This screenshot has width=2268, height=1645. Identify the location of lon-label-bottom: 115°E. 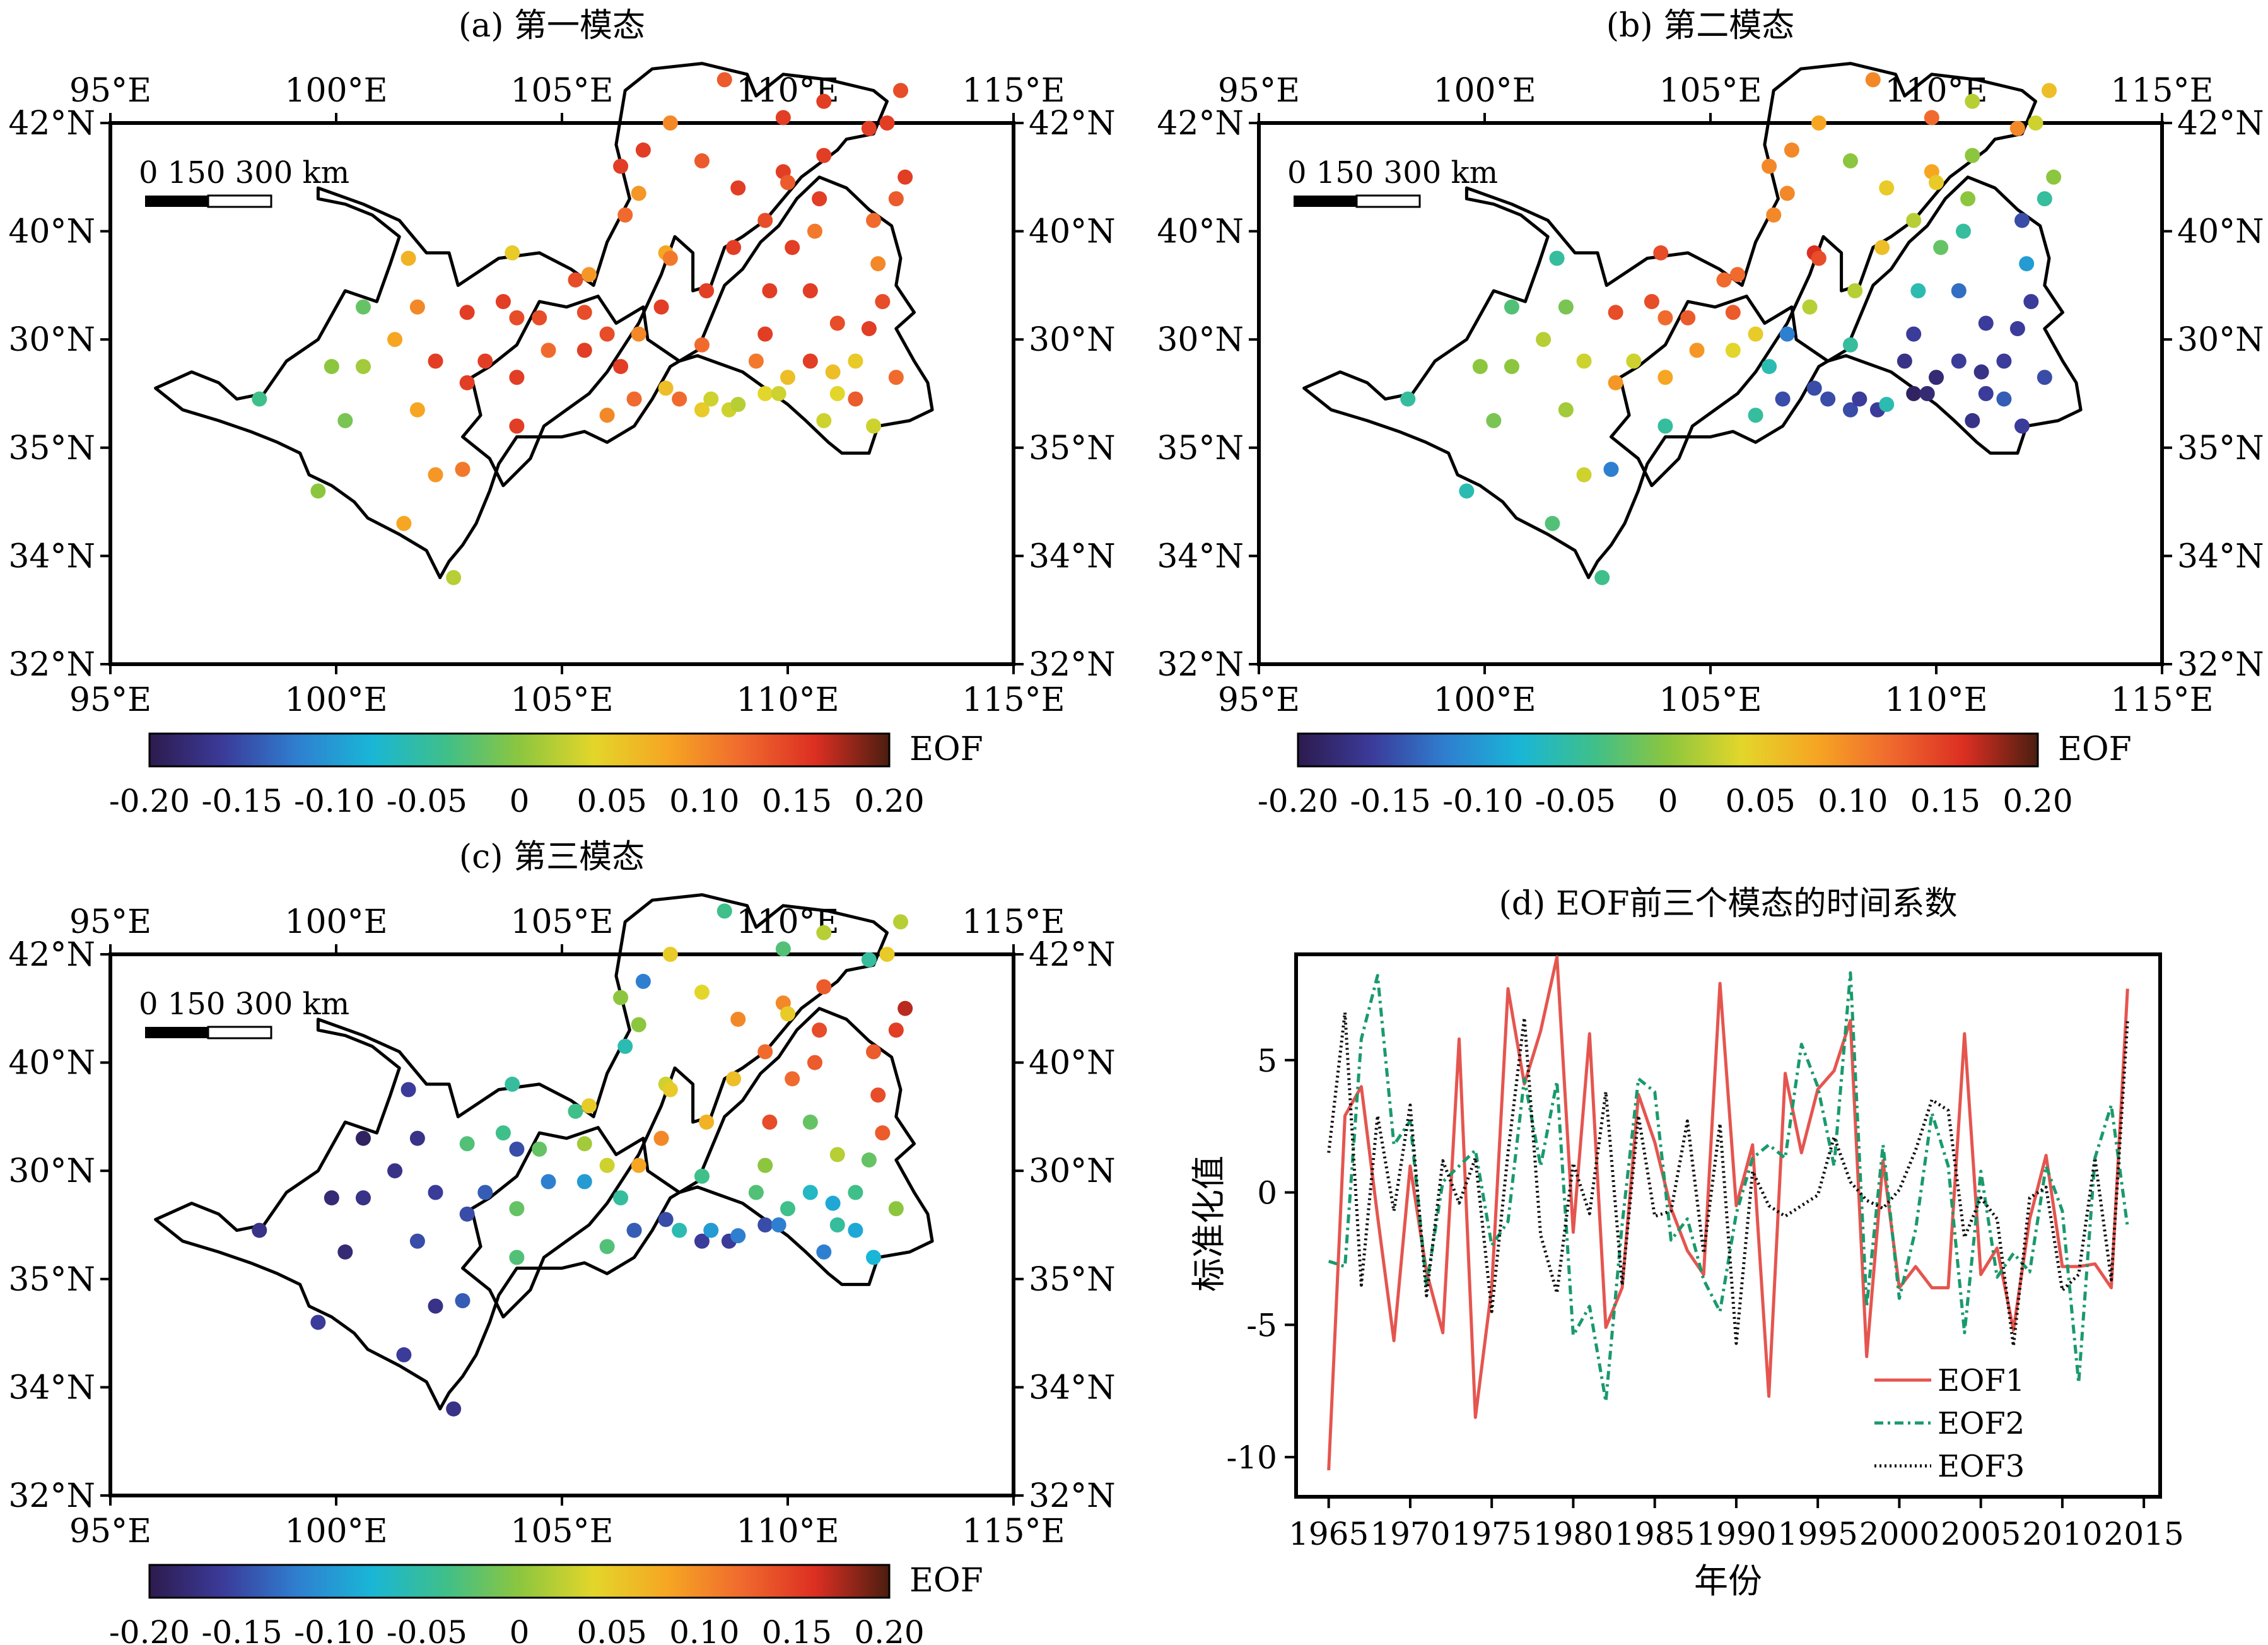
(2161, 700).